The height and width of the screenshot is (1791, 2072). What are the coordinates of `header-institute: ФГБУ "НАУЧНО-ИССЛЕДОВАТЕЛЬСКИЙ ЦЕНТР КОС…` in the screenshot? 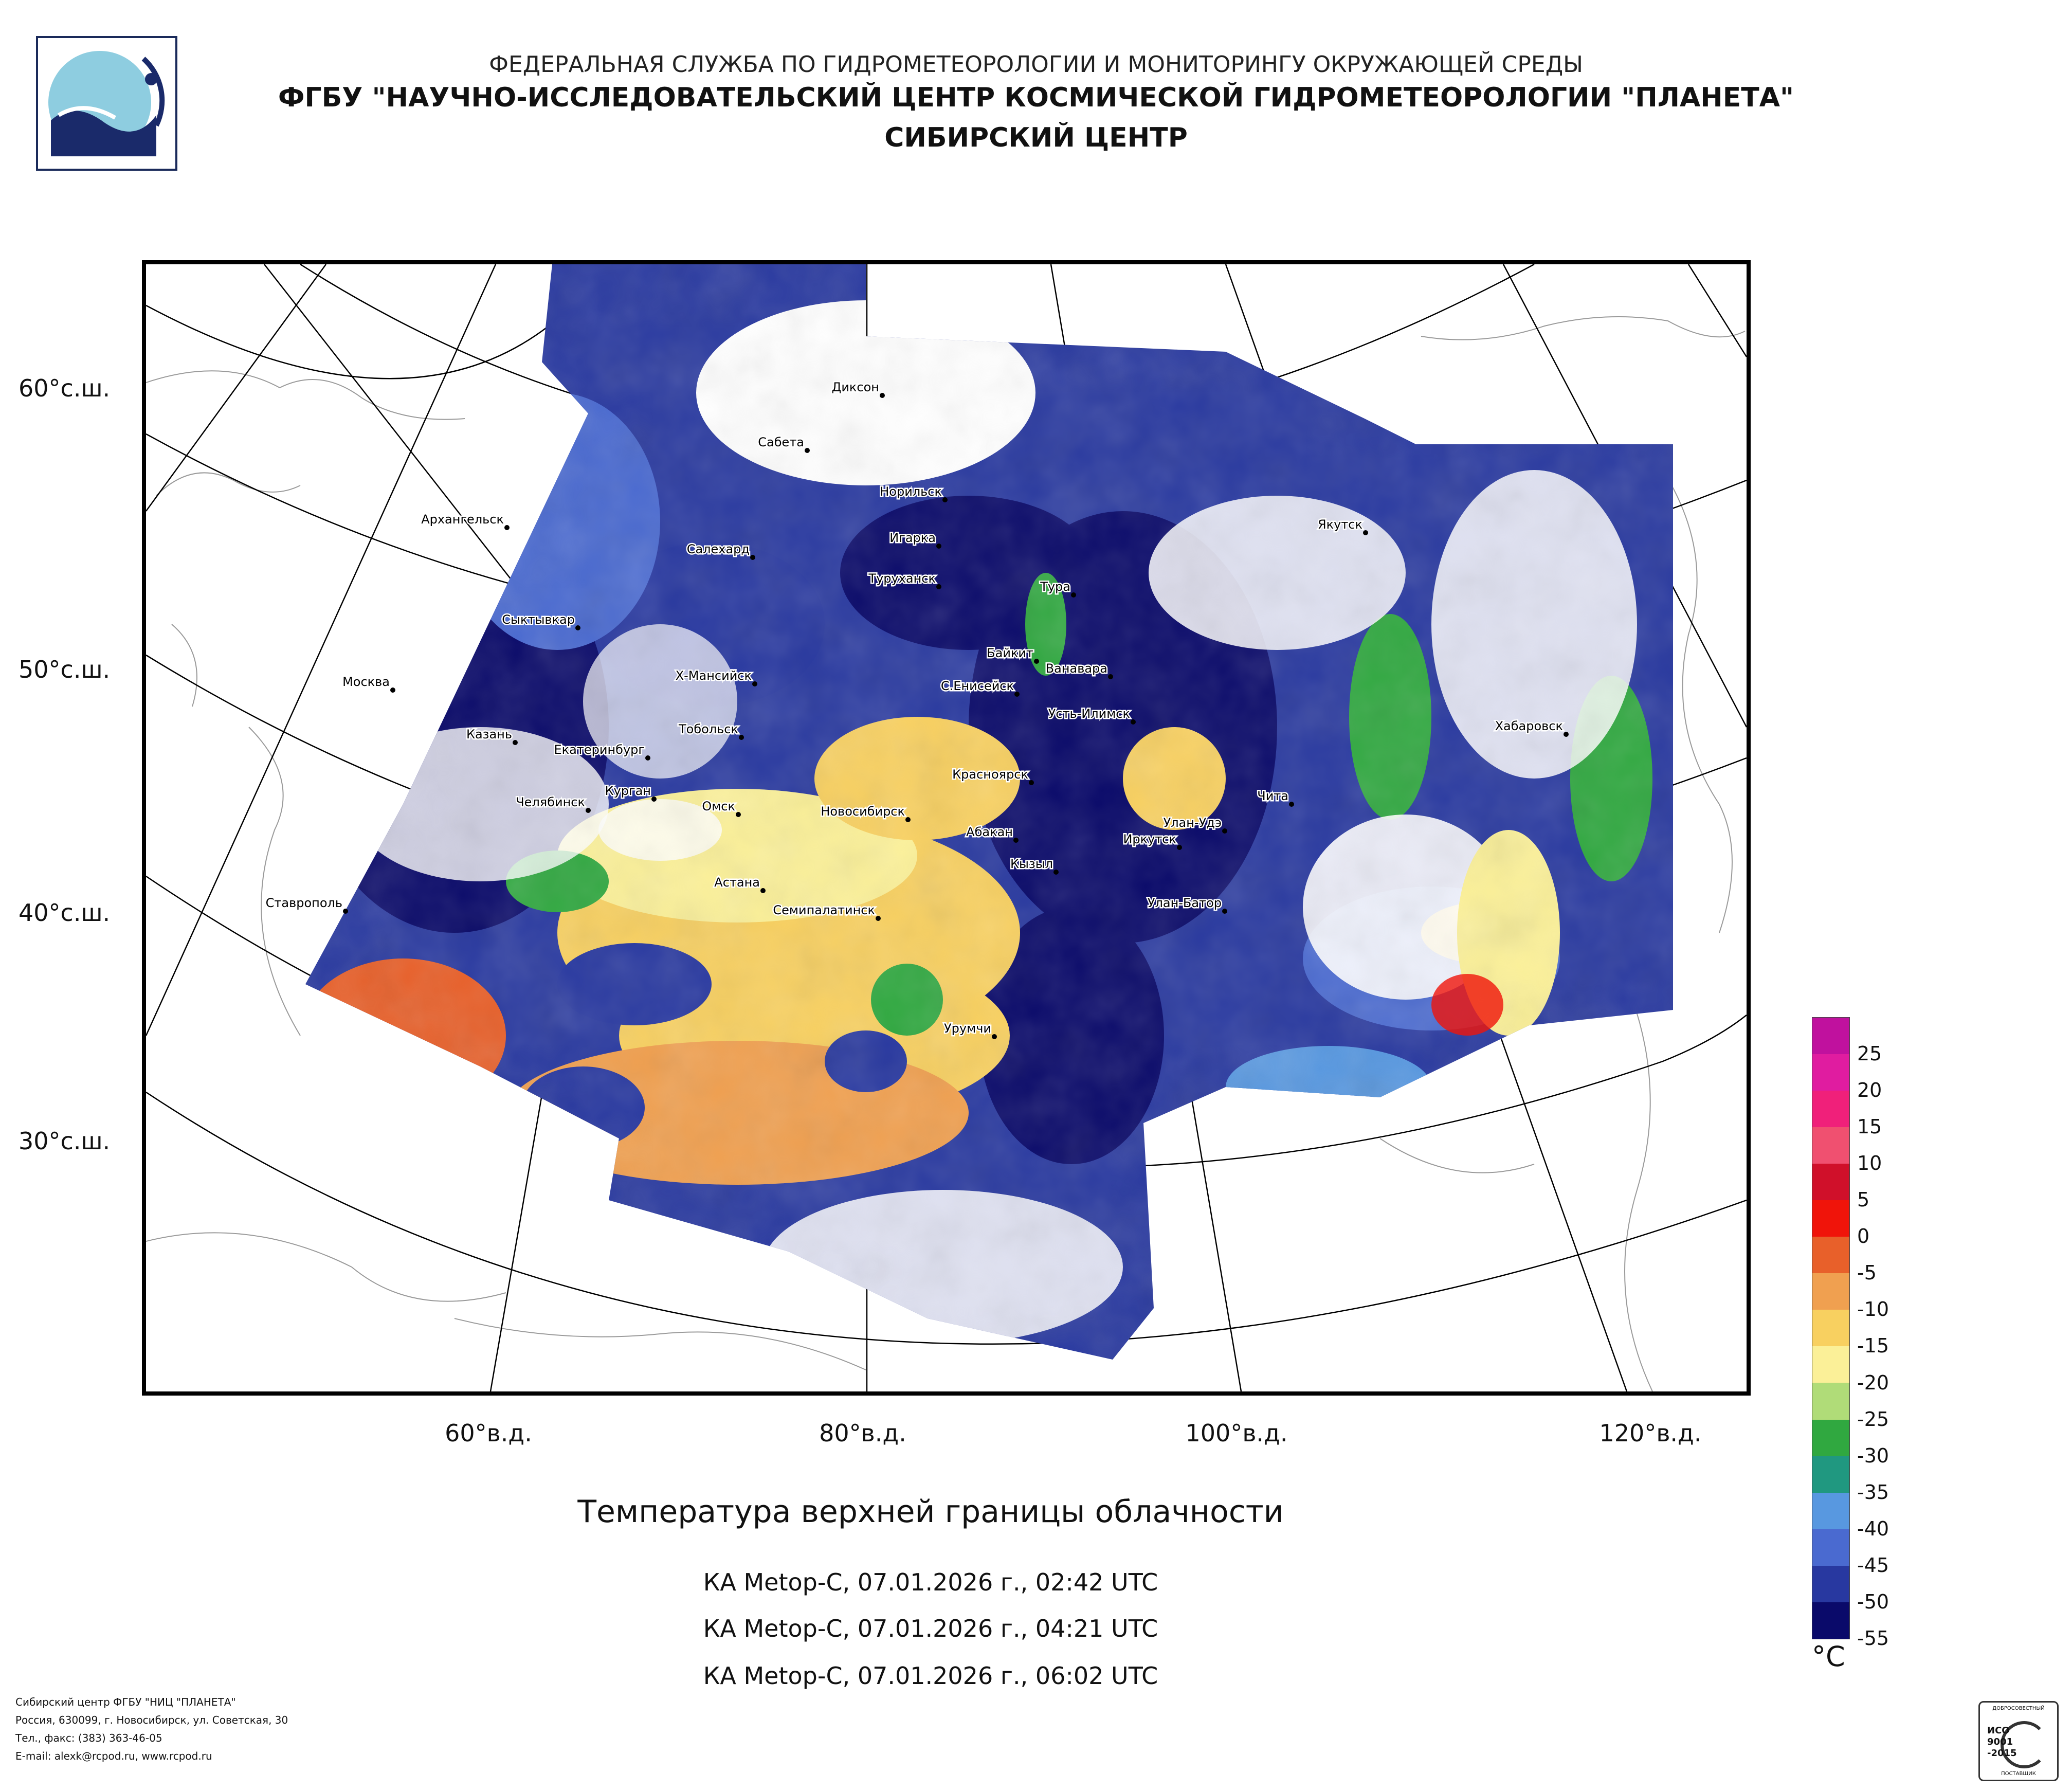 It's located at (1036, 97).